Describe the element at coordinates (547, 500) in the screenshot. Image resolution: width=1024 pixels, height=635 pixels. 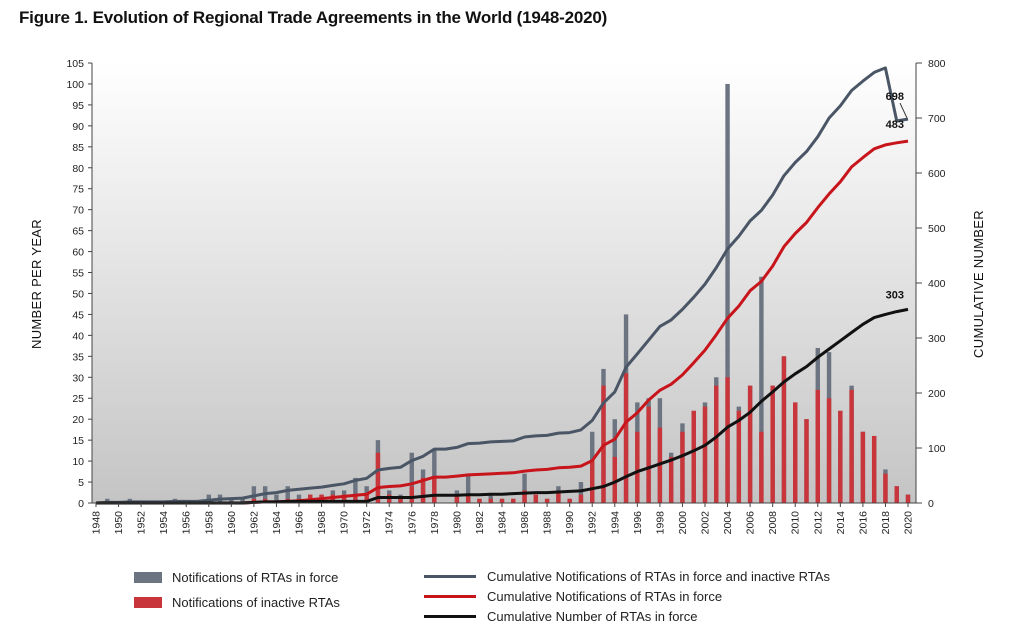
I see `bar-inactive-1988` at that location.